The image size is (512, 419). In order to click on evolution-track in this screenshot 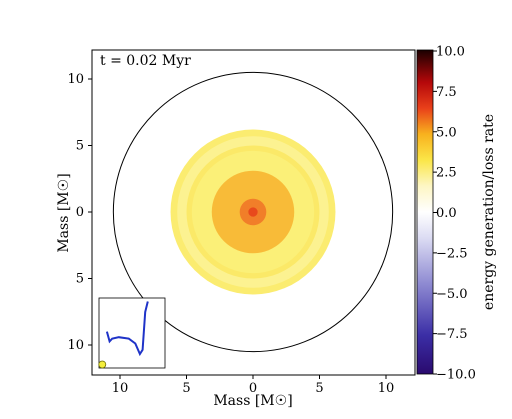, I will do `click(127, 329)`.